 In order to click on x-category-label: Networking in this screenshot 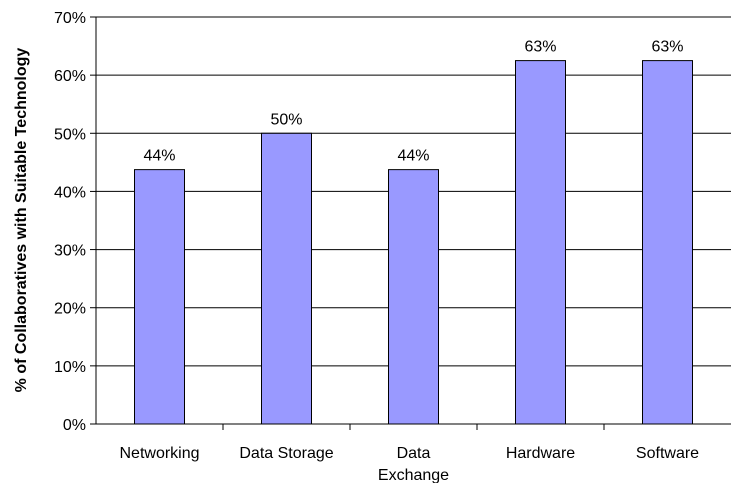, I will do `click(159, 453)`.